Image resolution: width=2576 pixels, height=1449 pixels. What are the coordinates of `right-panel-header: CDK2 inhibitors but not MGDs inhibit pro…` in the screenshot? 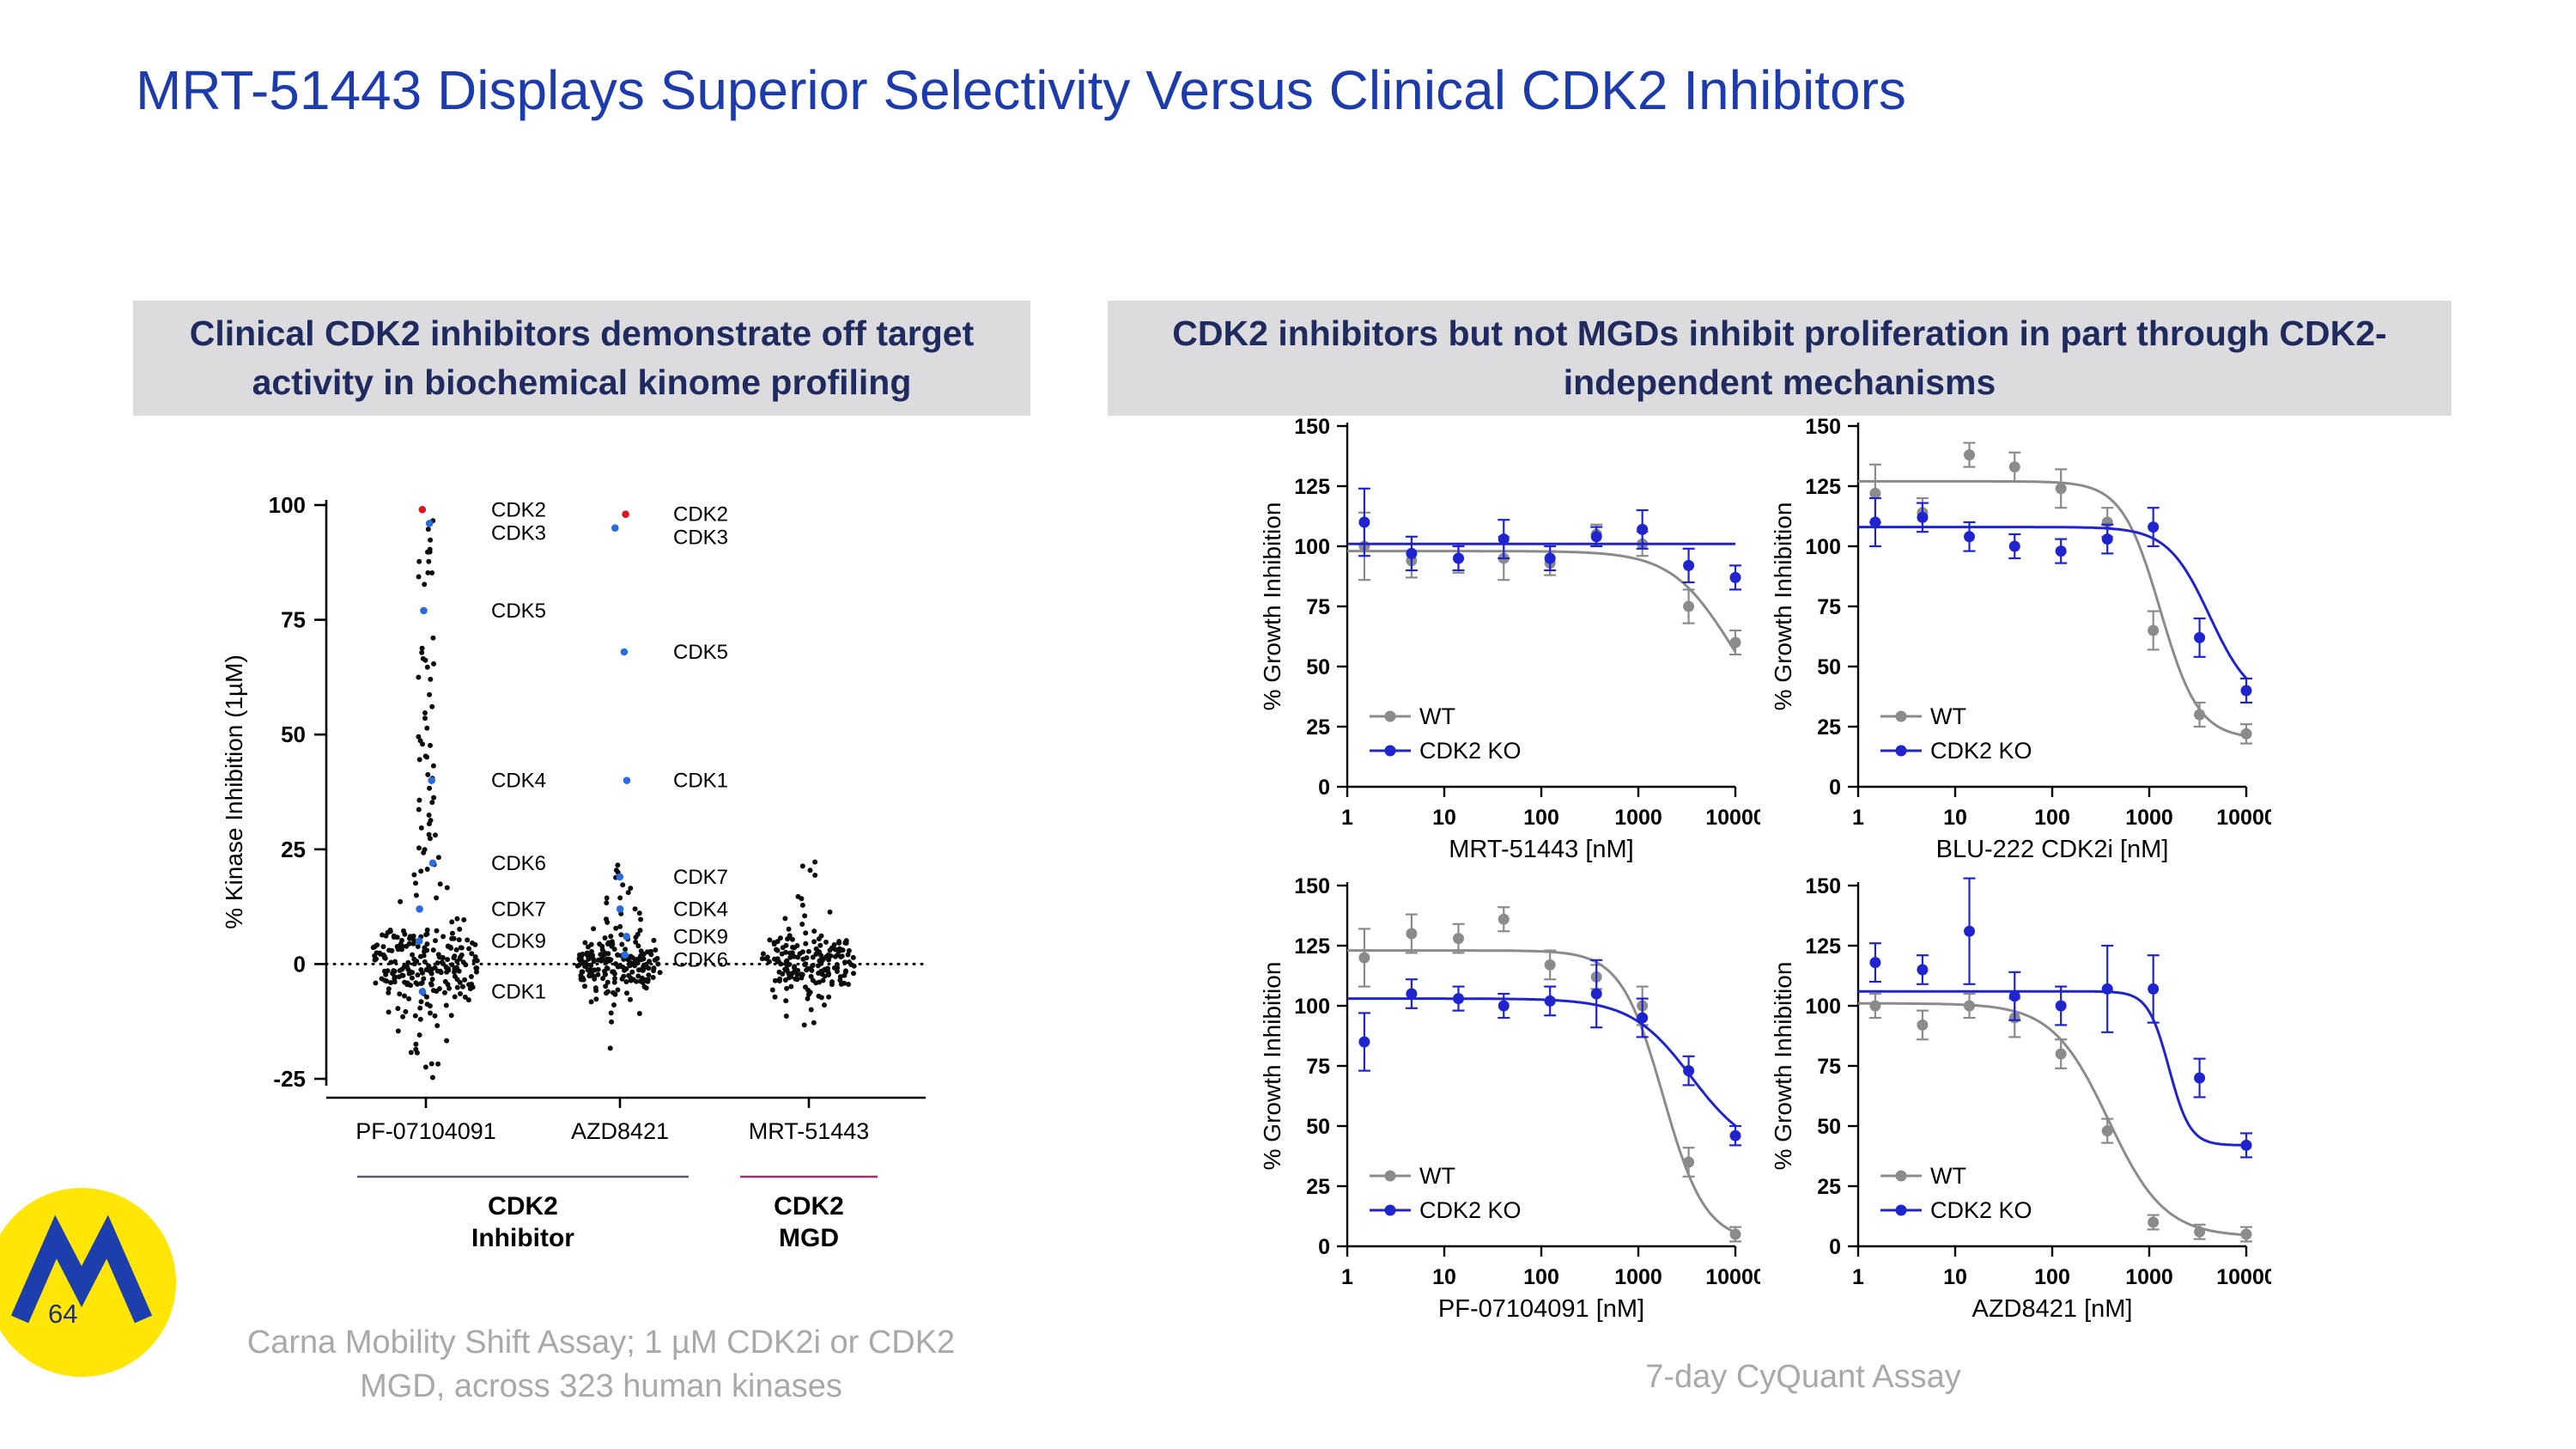 It's located at (1779, 358).